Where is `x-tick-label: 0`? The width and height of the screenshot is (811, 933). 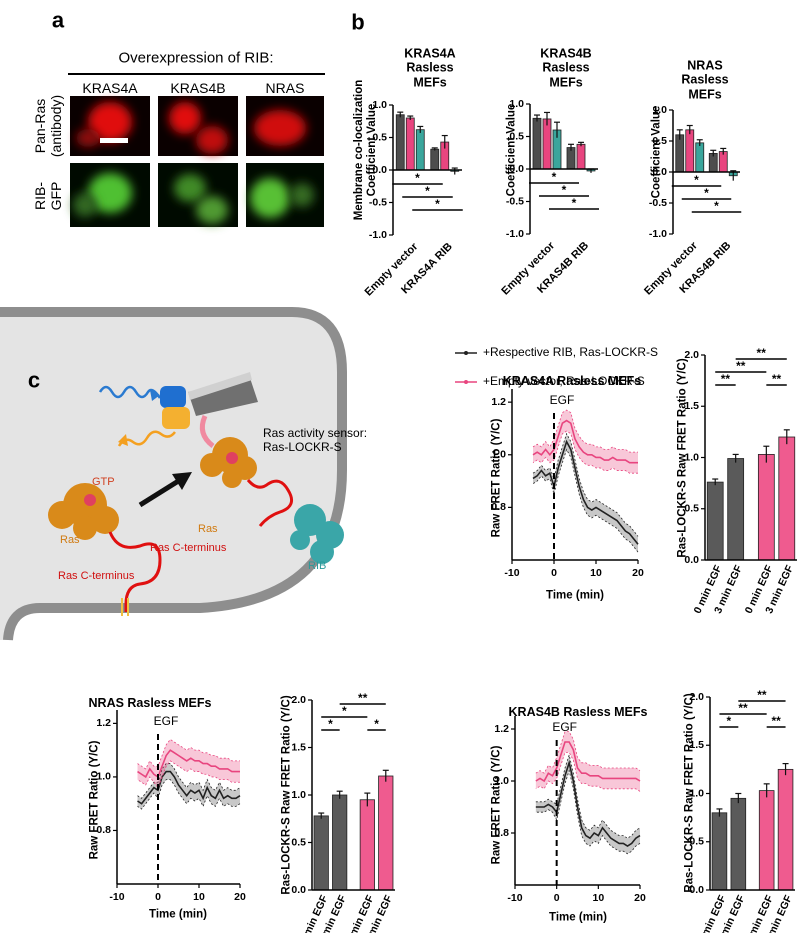
x-tick-label: 0 is located at coordinates (557, 898).